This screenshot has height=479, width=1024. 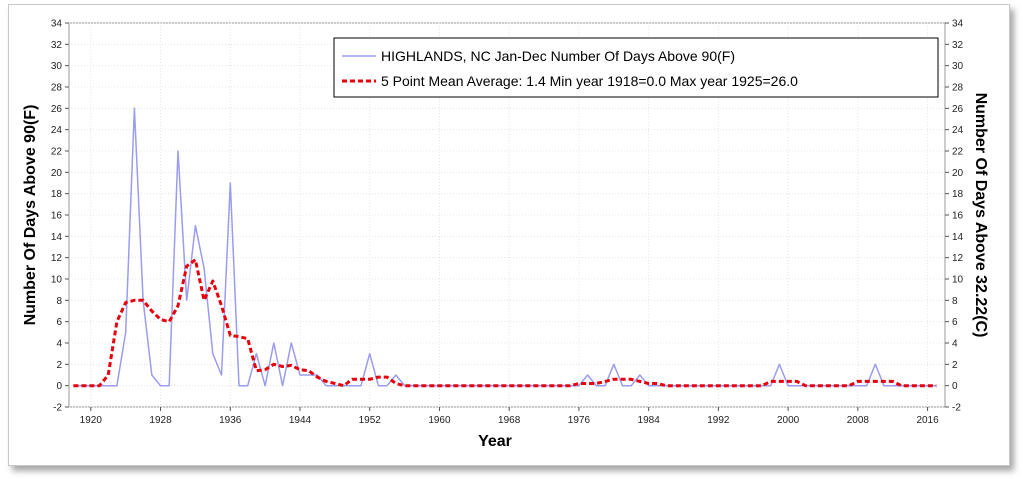 What do you see at coordinates (160, 420) in the screenshot?
I see `x-tick-label: 1928` at bounding box center [160, 420].